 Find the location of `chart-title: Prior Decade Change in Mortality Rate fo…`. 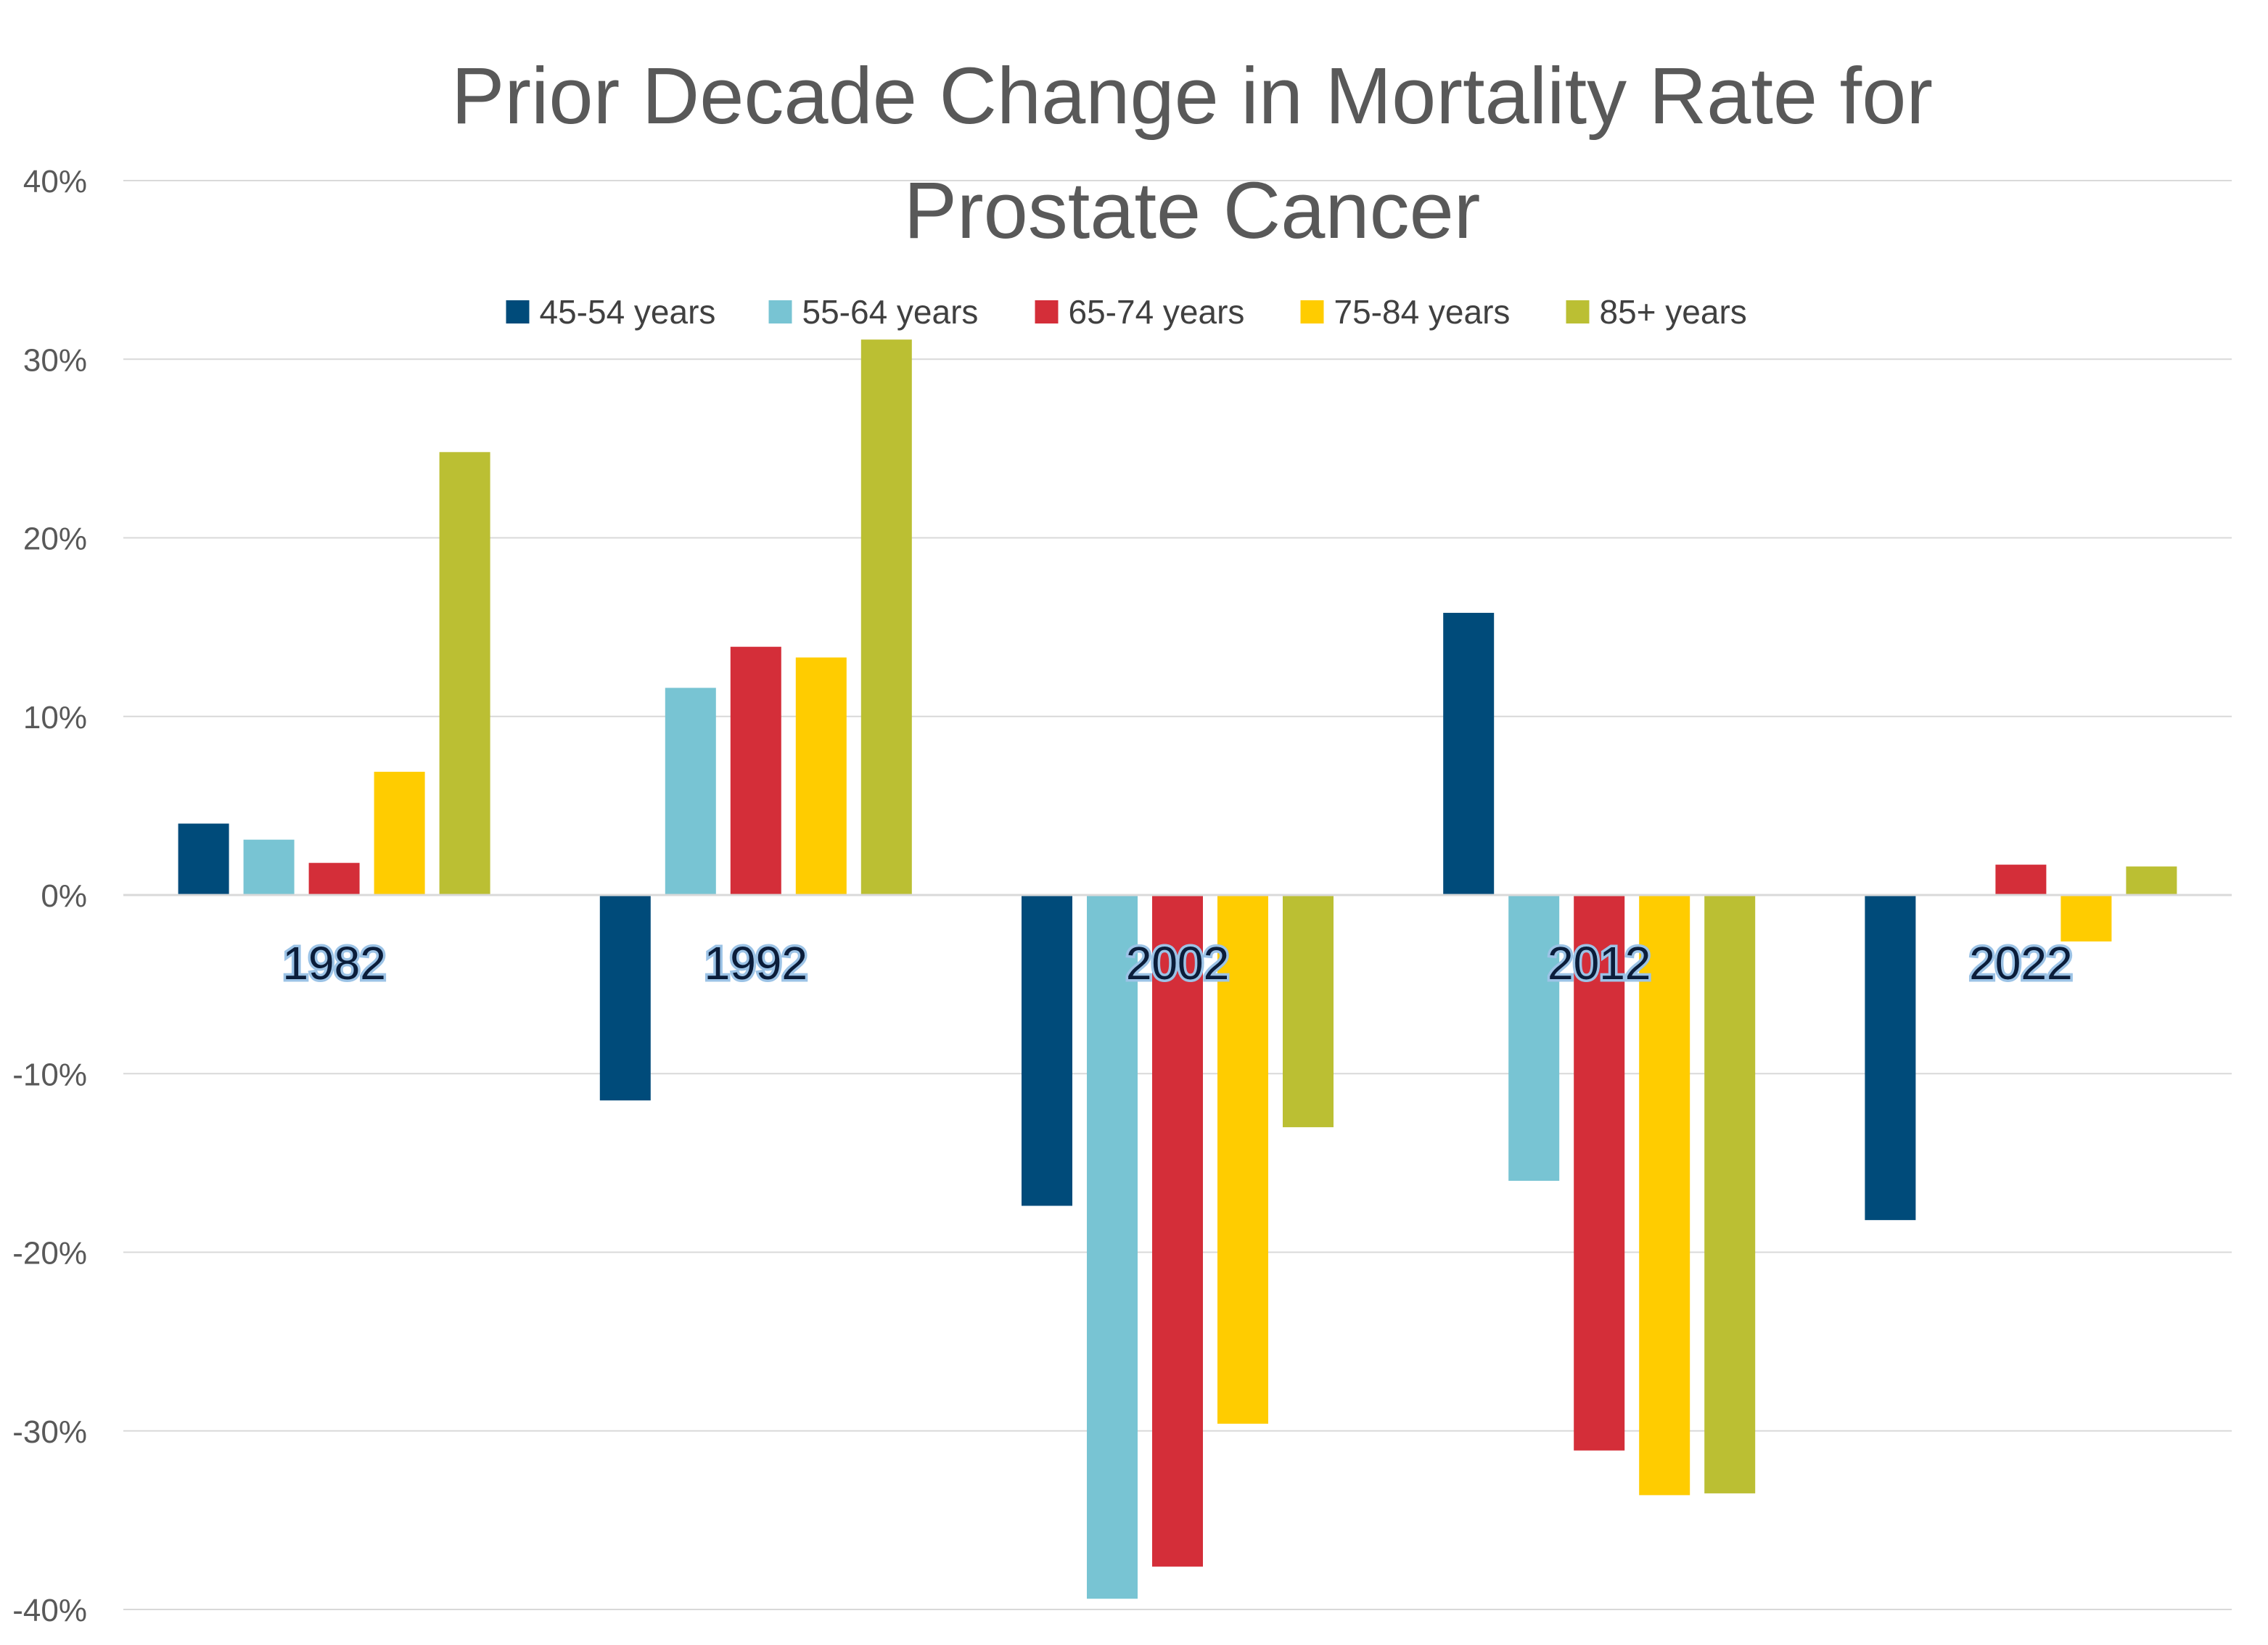

chart-title: Prior Decade Change in Mortality Rate fo… is located at coordinates (1192, 153).